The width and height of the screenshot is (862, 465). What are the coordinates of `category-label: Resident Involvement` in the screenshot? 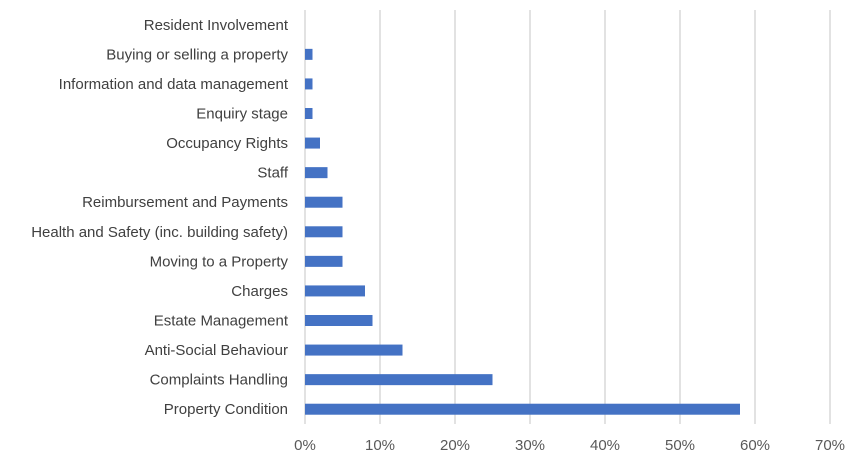 It's located at (216, 25).